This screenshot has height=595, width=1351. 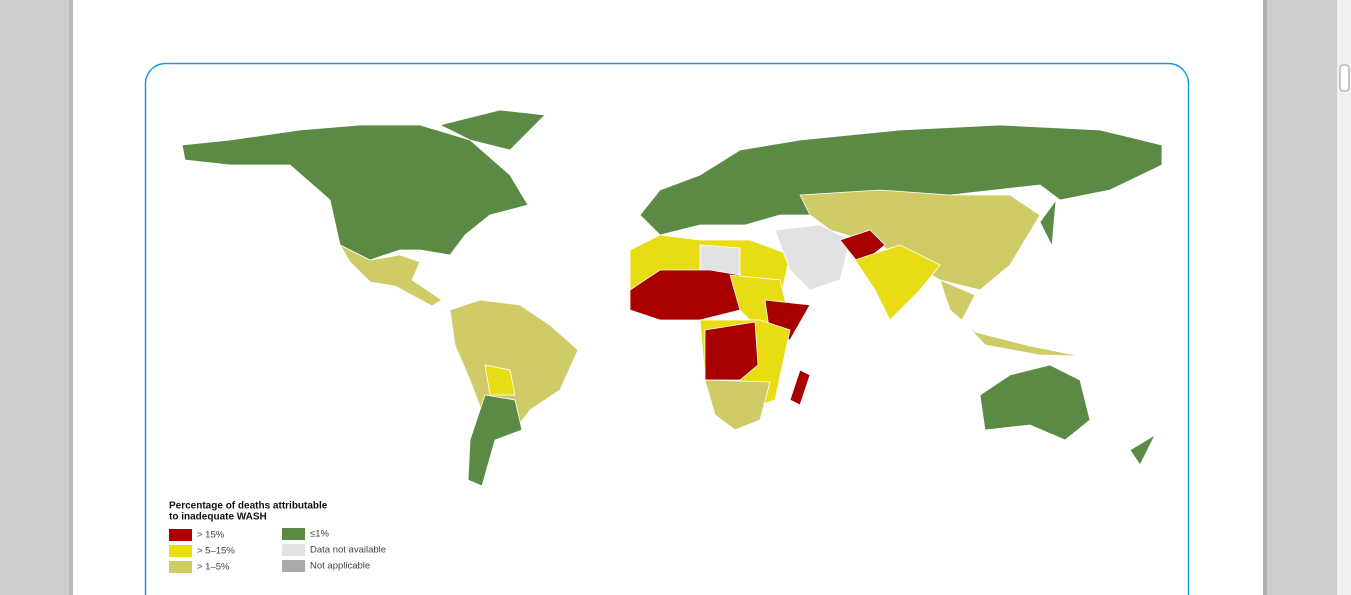 What do you see at coordinates (1344, 297) in the screenshot?
I see `scrollbar-track` at bounding box center [1344, 297].